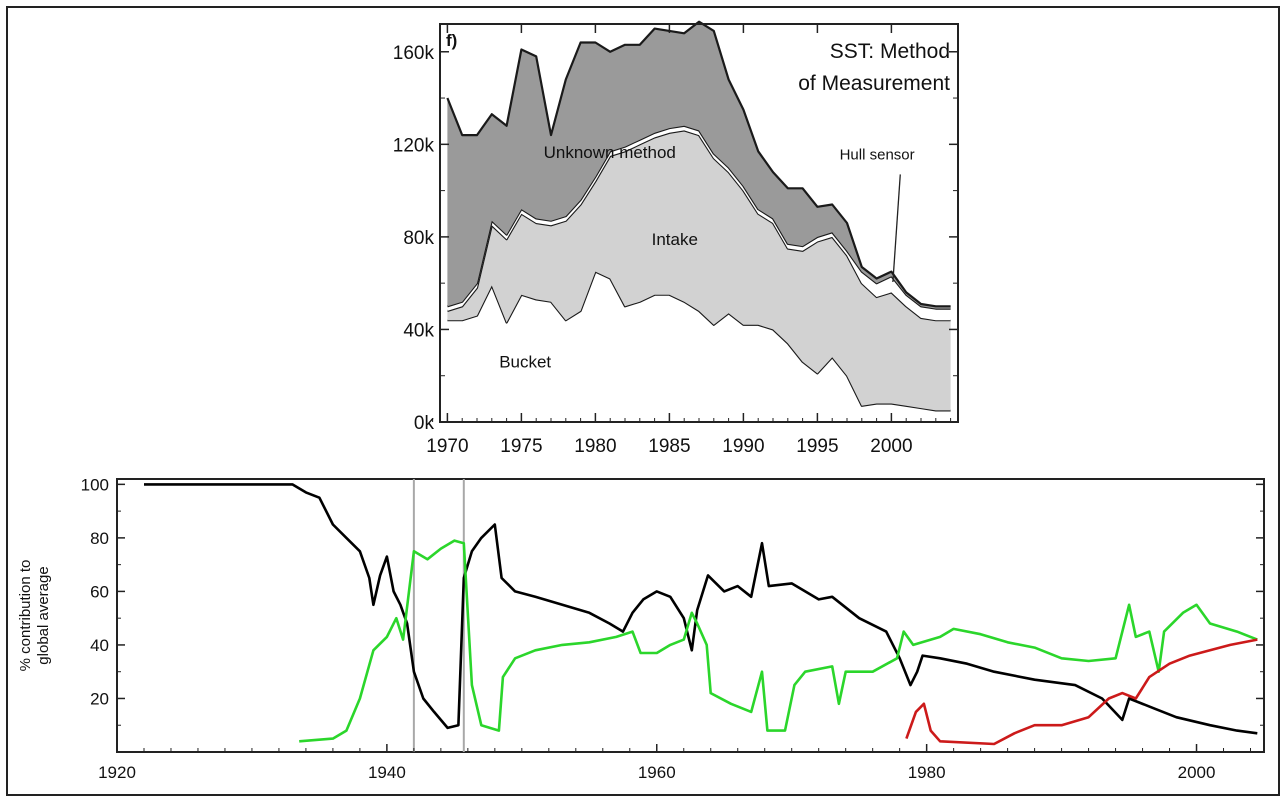 The height and width of the screenshot is (803, 1288). What do you see at coordinates (414, 53) in the screenshot?
I see `y-tick-label: 160k` at bounding box center [414, 53].